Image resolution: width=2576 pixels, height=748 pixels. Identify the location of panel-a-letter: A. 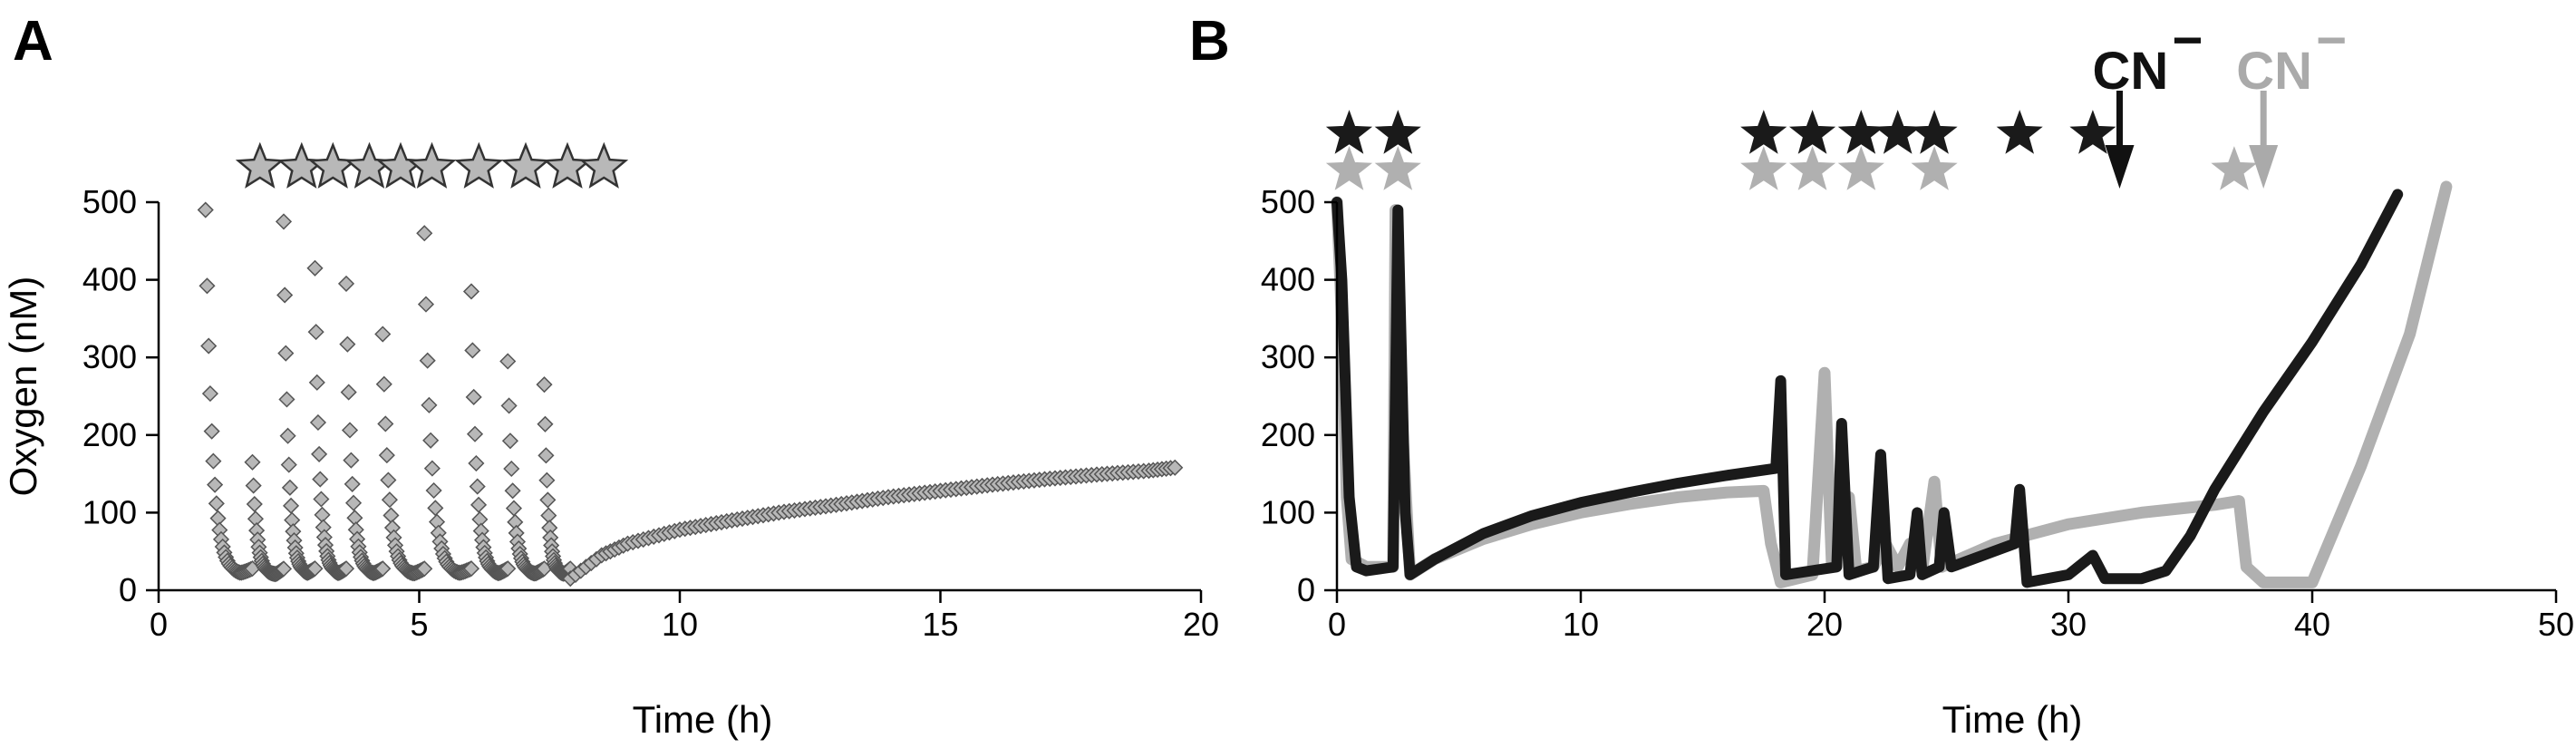
(33, 41).